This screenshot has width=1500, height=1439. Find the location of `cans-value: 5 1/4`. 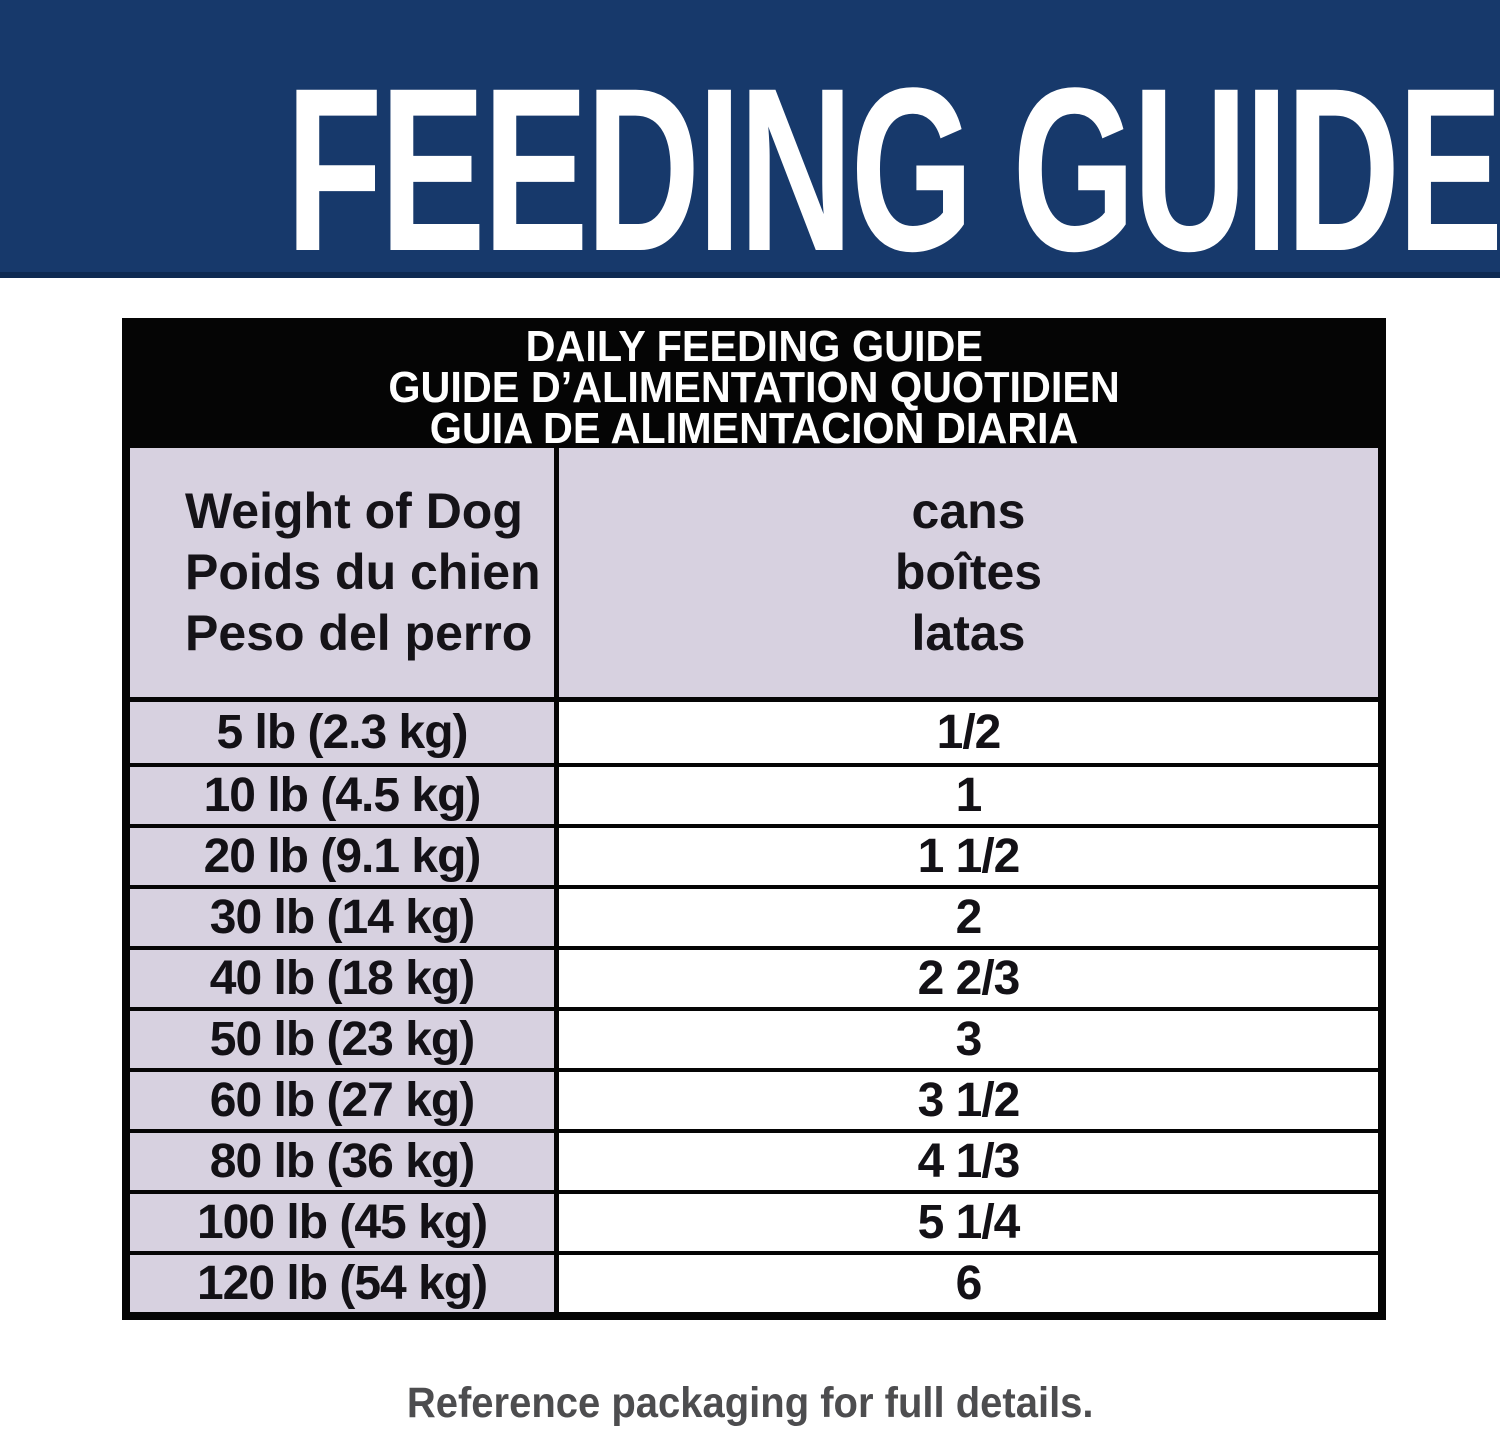

cans-value: 5 1/4 is located at coordinates (969, 1222).